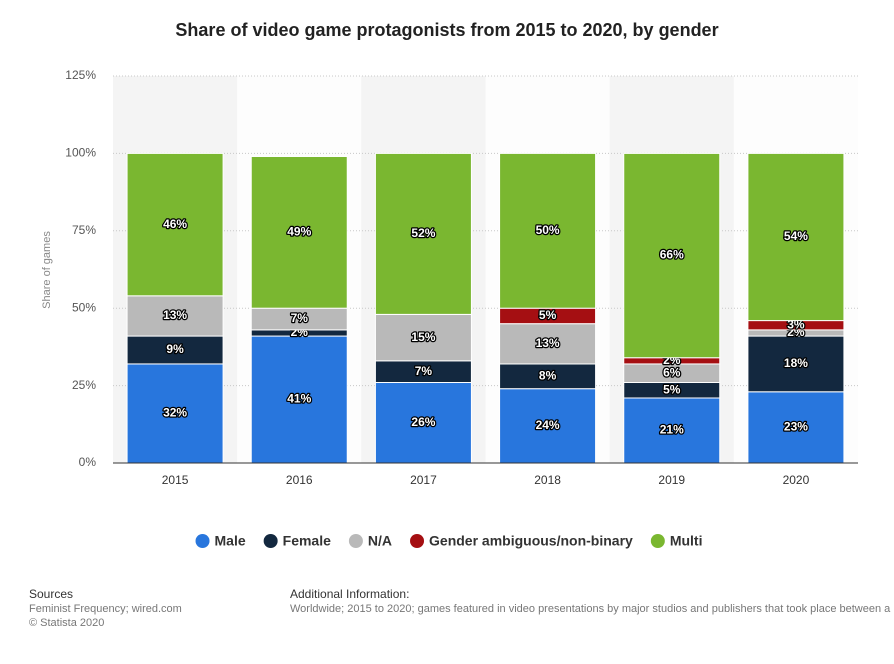 The height and width of the screenshot is (664, 894). Describe the element at coordinates (672, 372) in the screenshot. I see `data-label: 6%` at that location.